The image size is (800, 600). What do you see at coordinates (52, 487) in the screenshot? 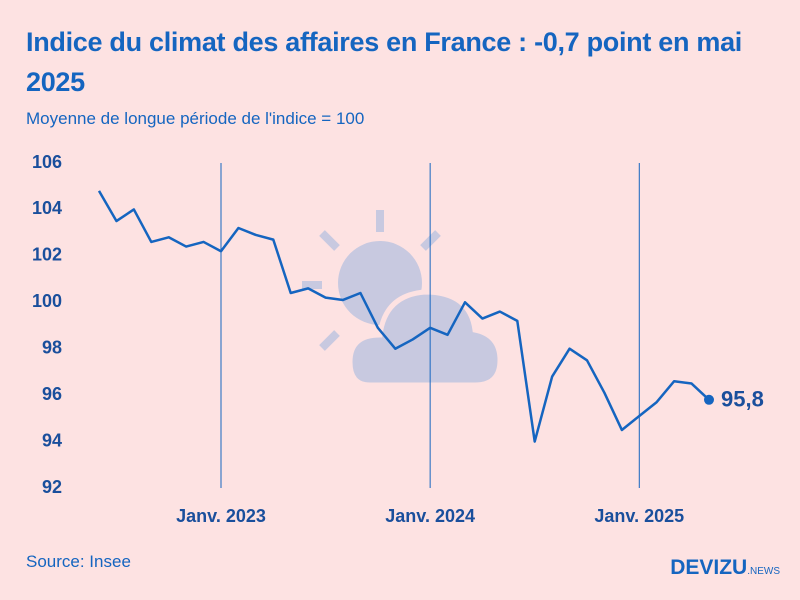
I see `y-tick-label: 92` at bounding box center [52, 487].